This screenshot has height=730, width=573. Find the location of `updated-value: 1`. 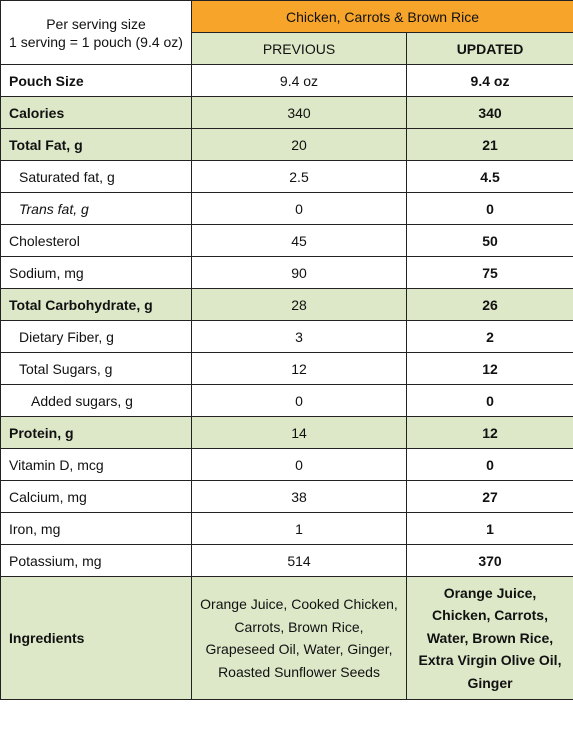

updated-value: 1 is located at coordinates (489, 528).